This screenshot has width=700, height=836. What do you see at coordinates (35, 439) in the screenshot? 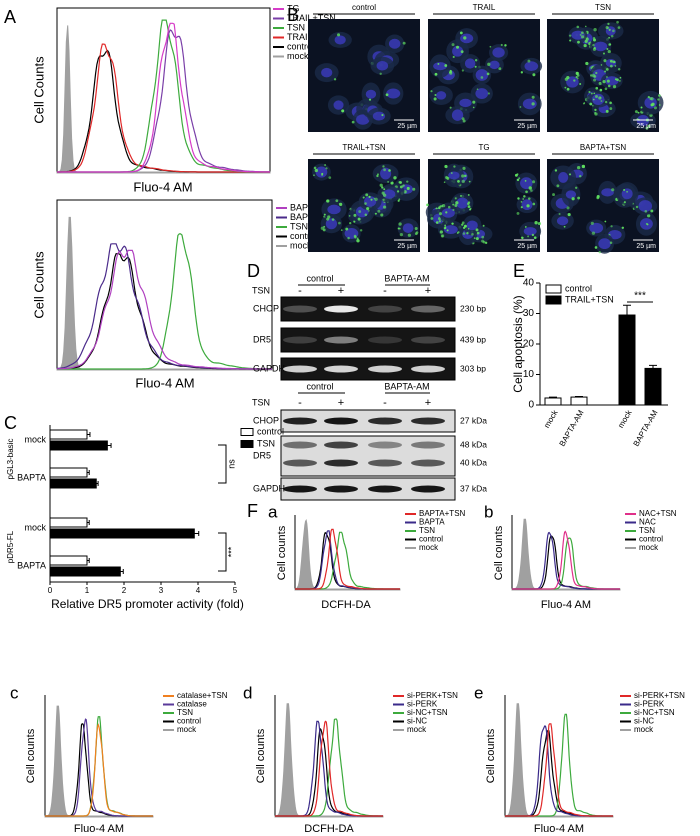
I see `category-label: mock` at bounding box center [35, 439].